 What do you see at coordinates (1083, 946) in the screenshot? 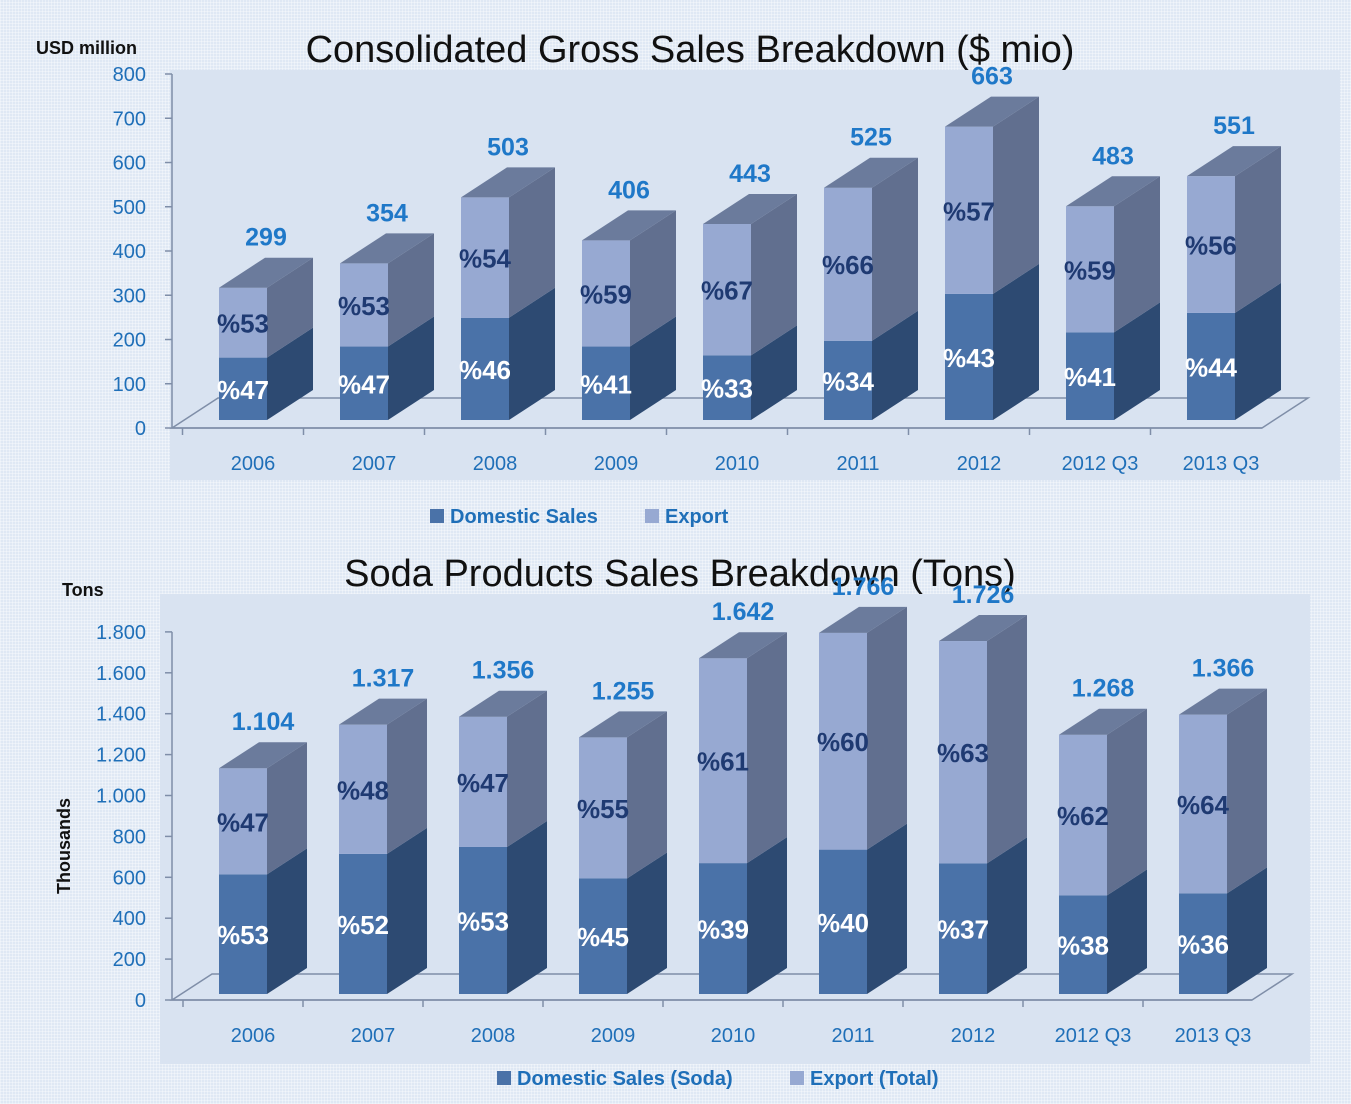
I see `data-label-domestic: %38` at bounding box center [1083, 946].